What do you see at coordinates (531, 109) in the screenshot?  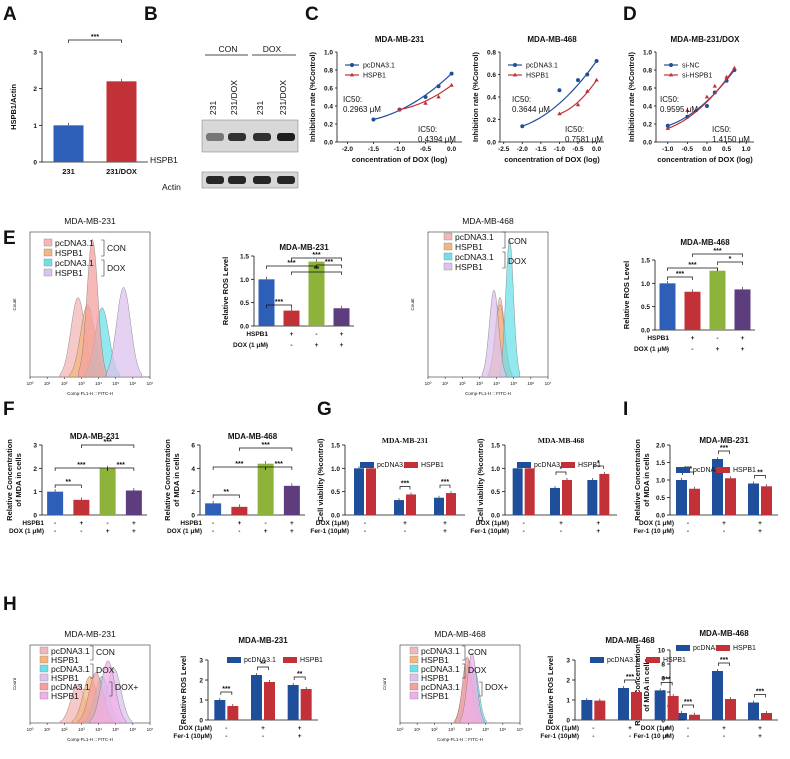 I see `ic50-value: 0.3644 μM` at bounding box center [531, 109].